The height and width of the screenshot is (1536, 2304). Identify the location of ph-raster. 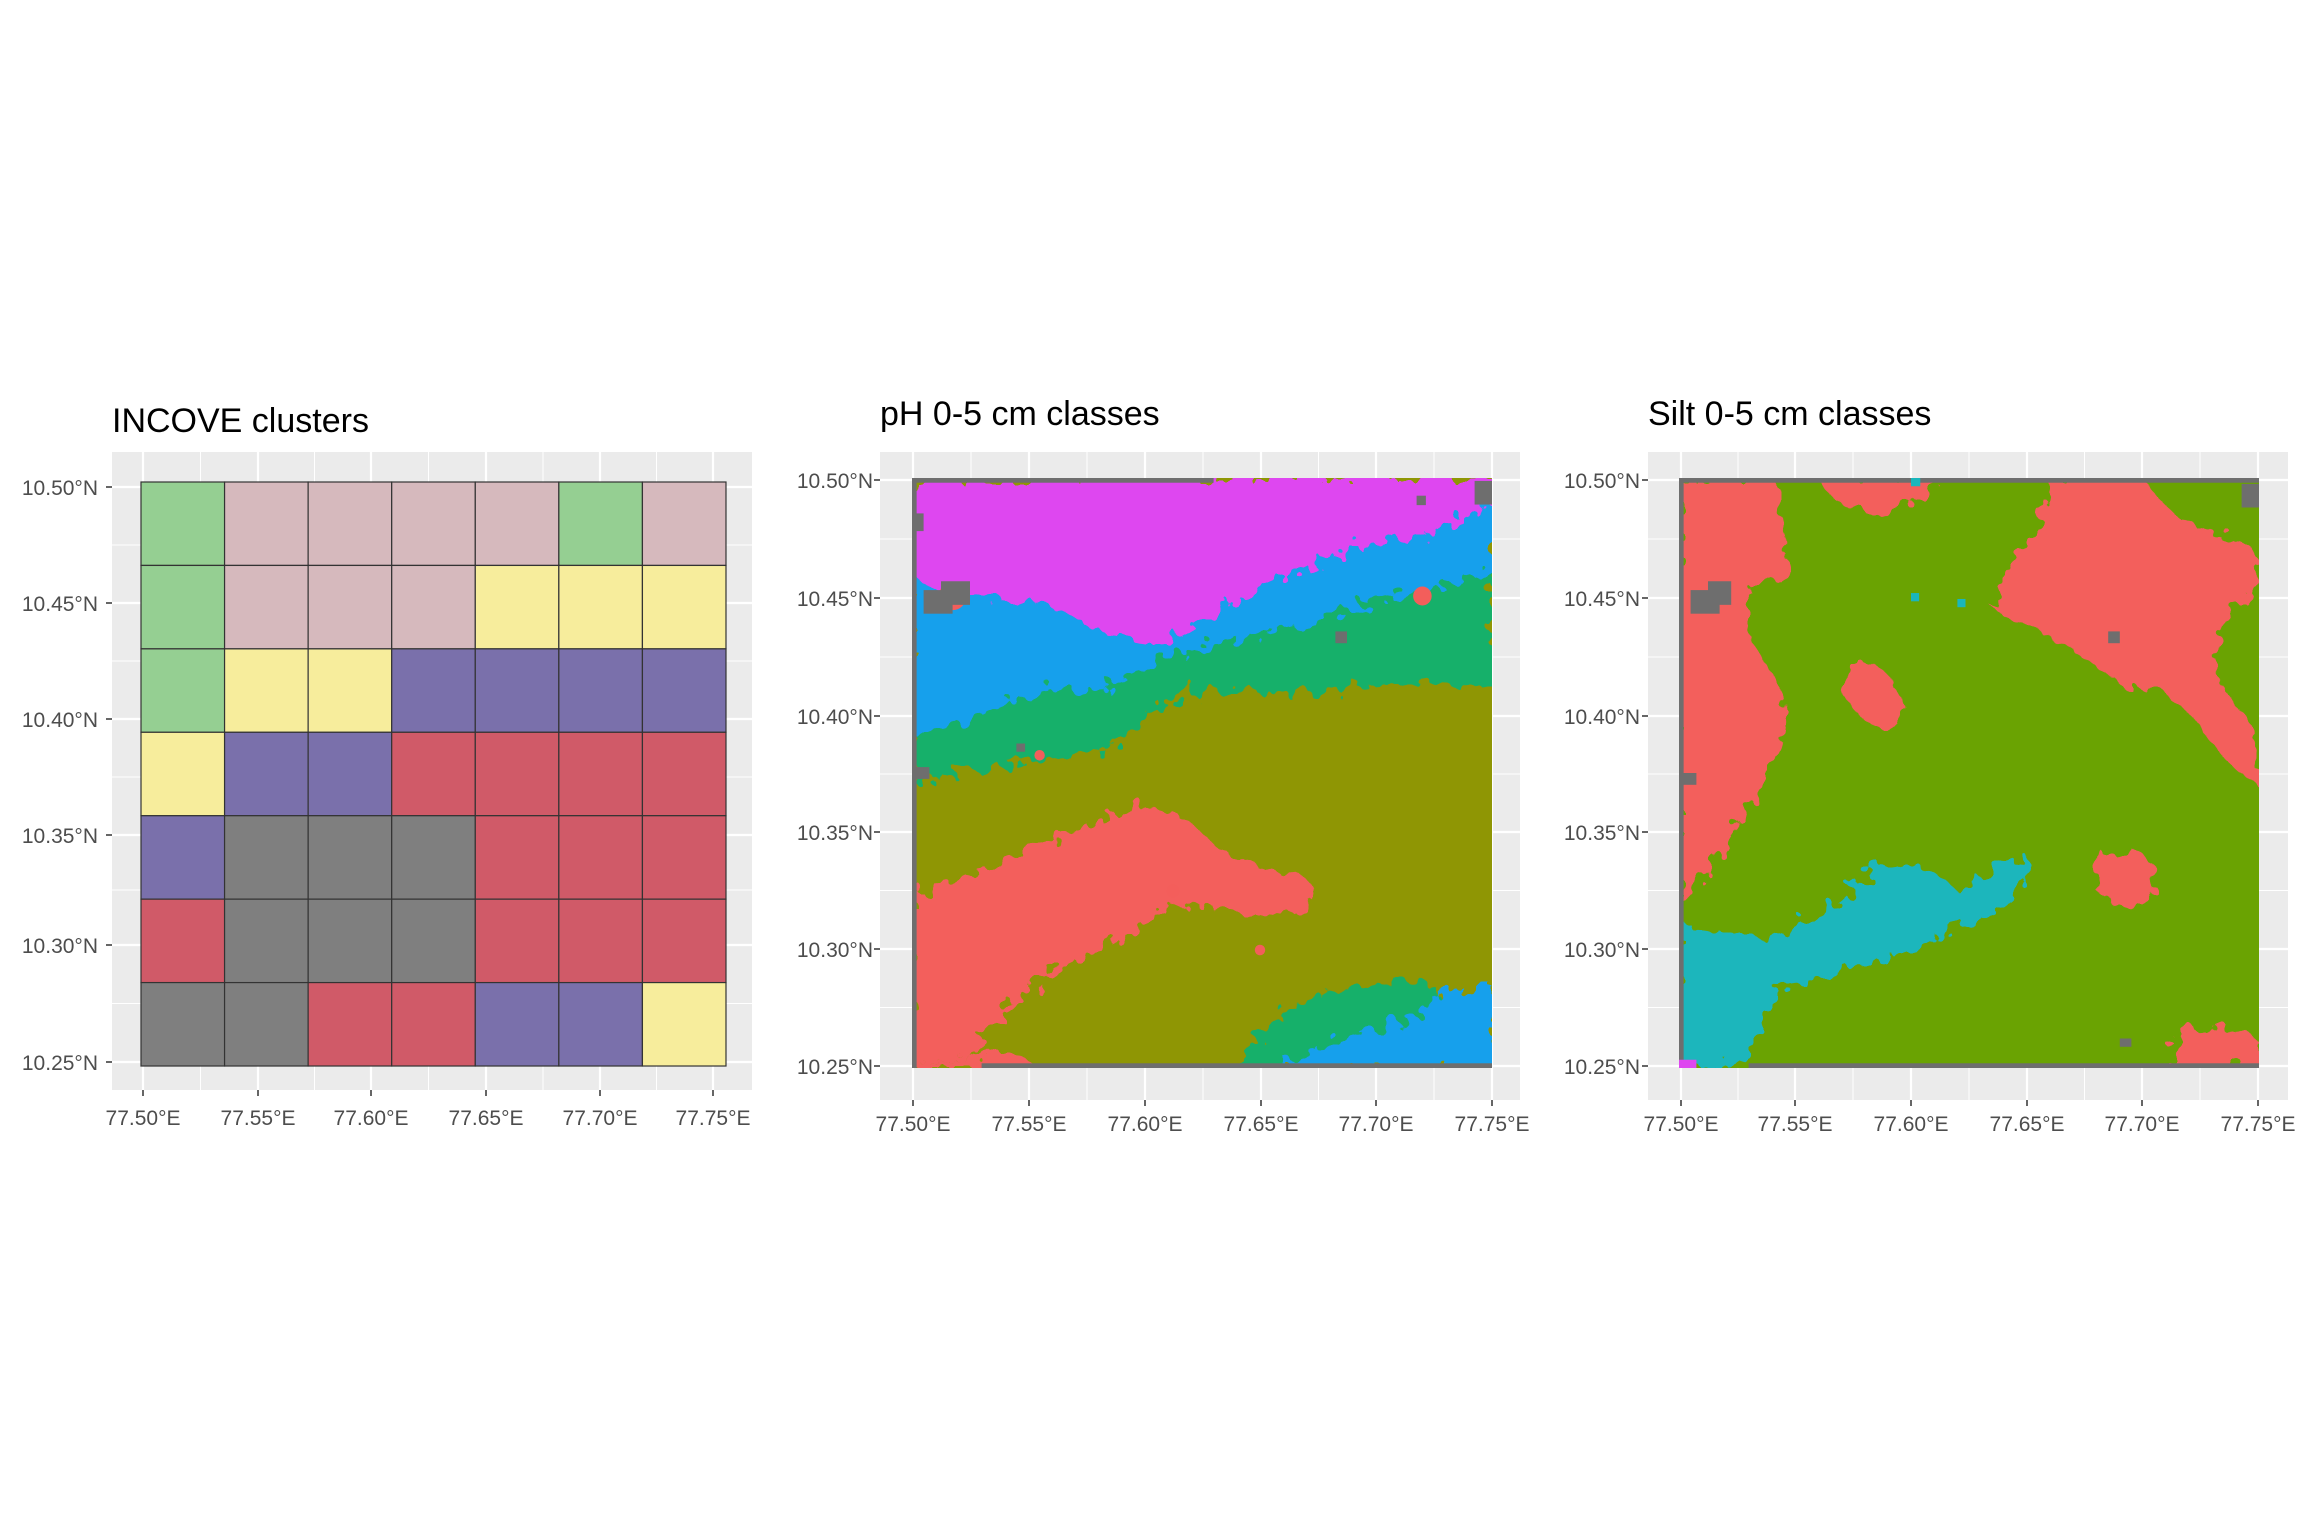
(1202, 773).